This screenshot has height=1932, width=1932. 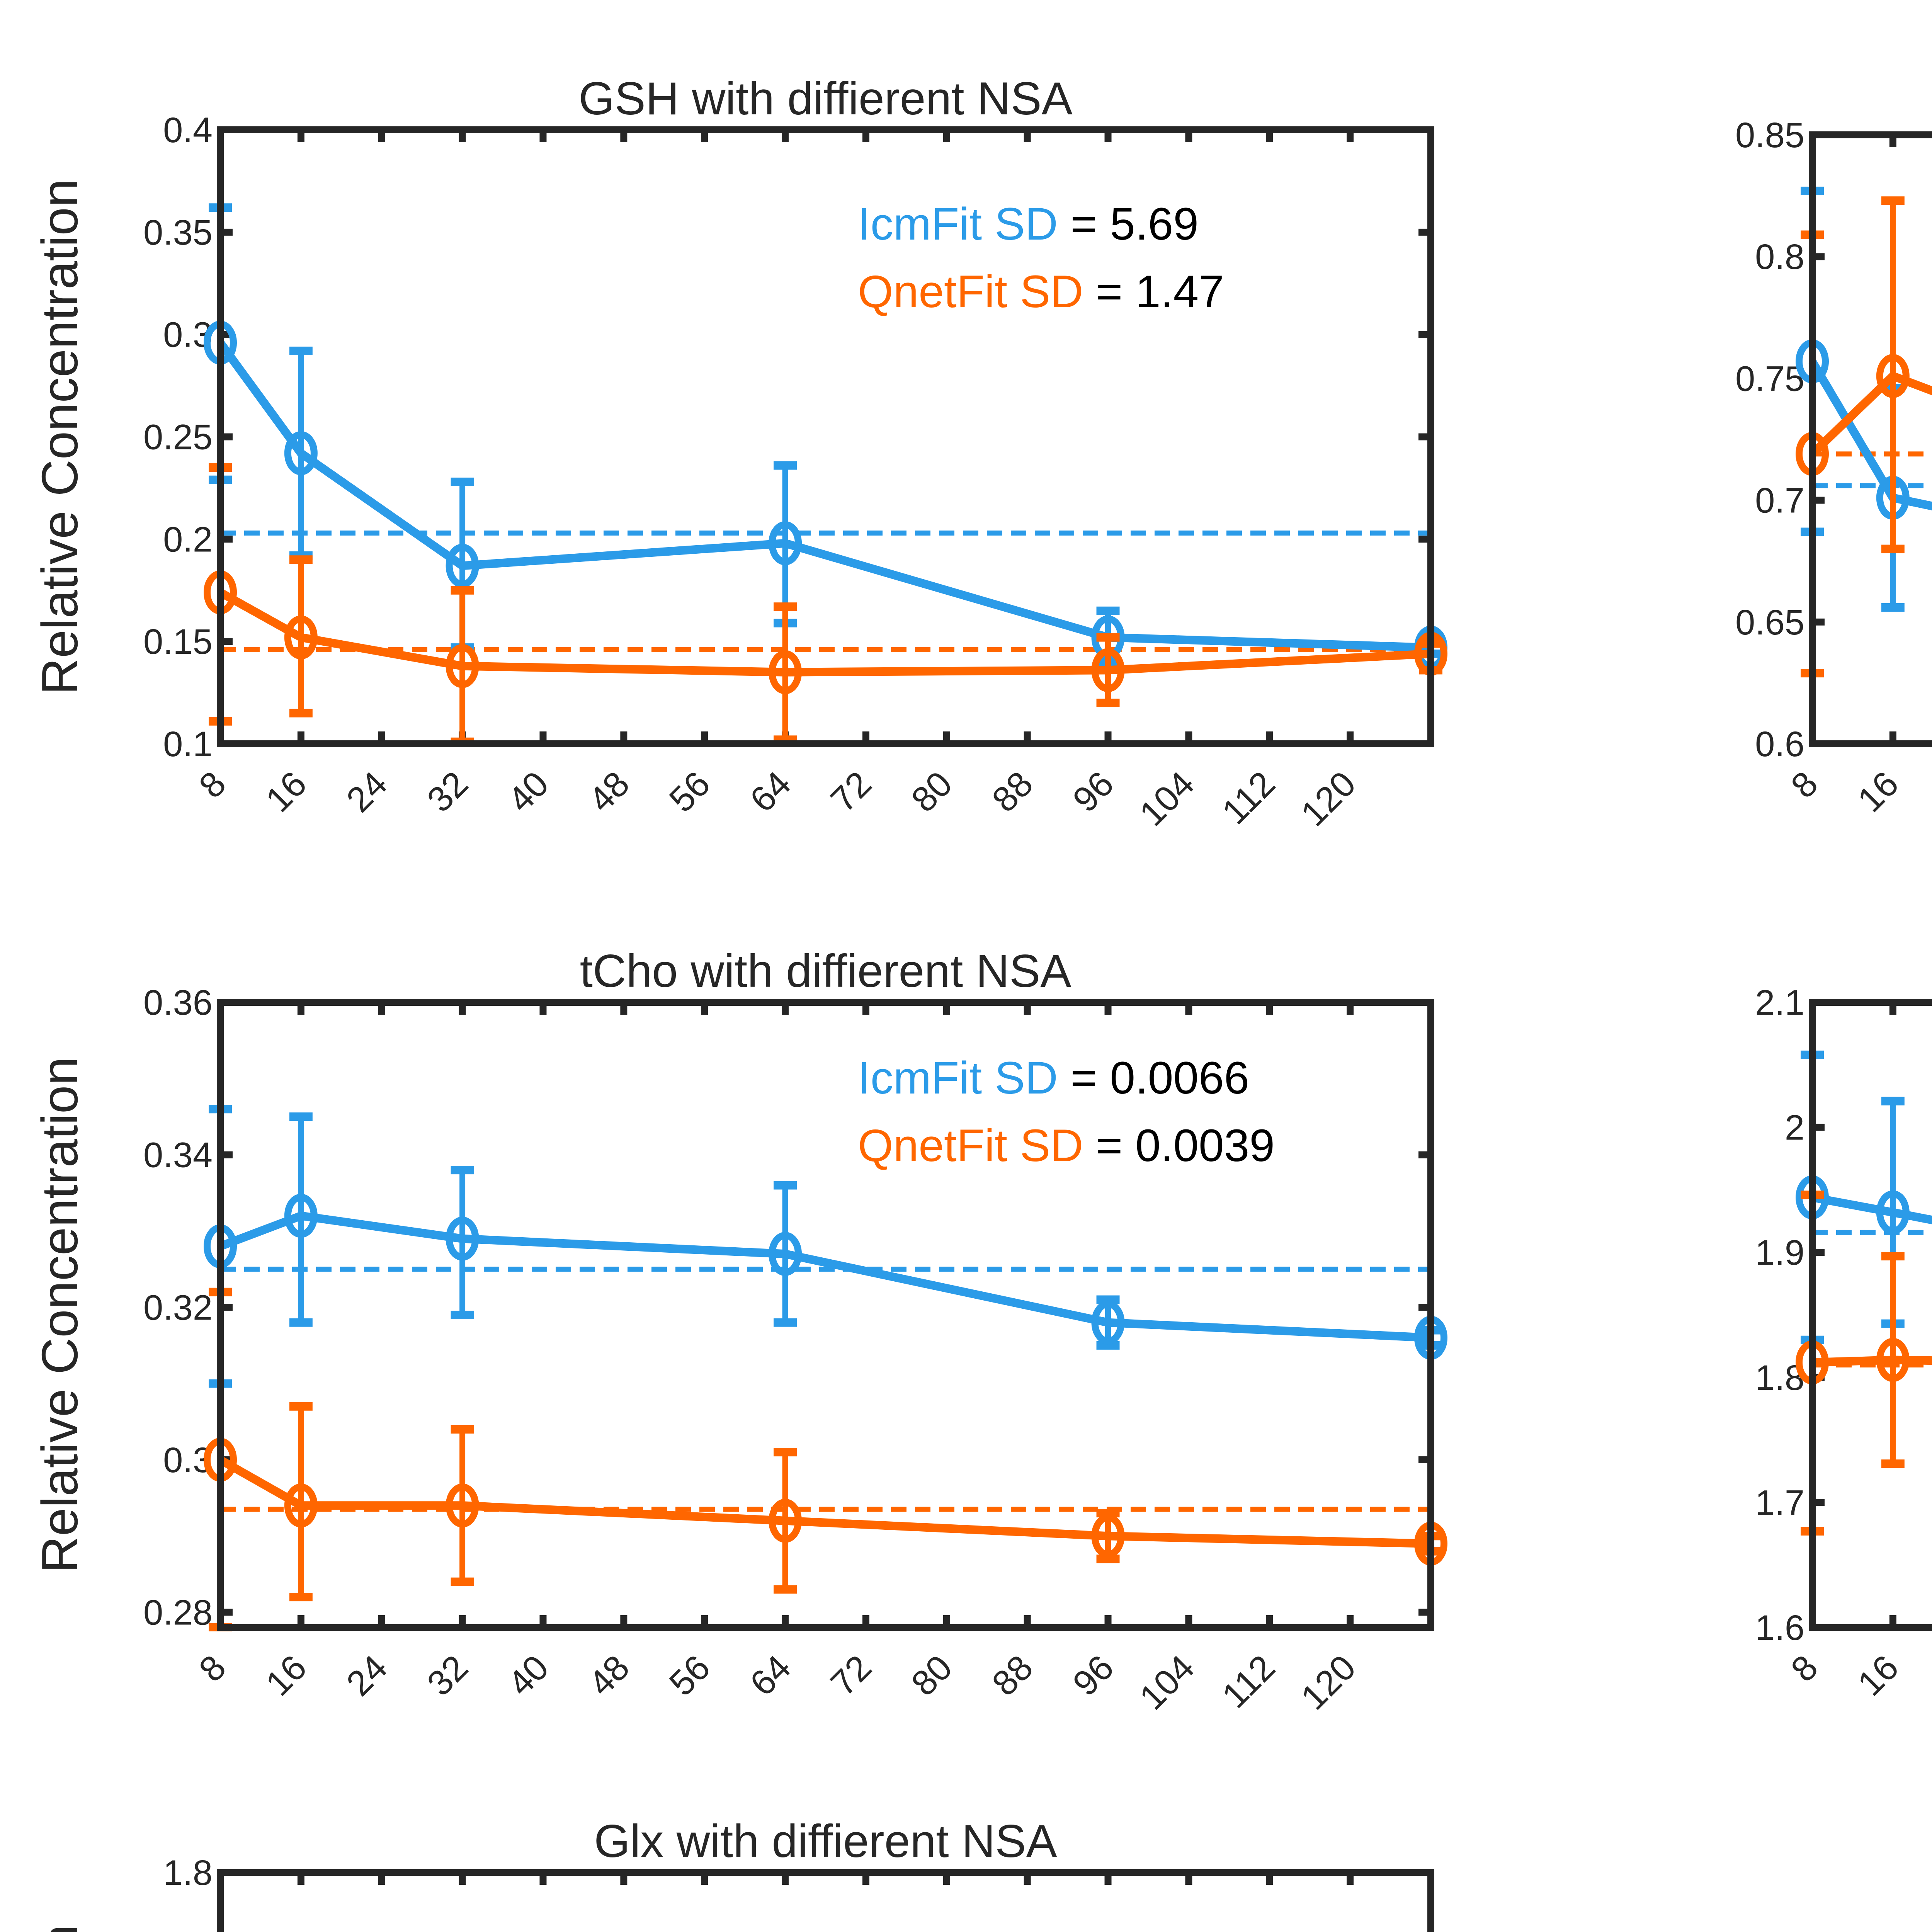 I want to click on y-tick-label: 0.34, so click(x=178, y=1156).